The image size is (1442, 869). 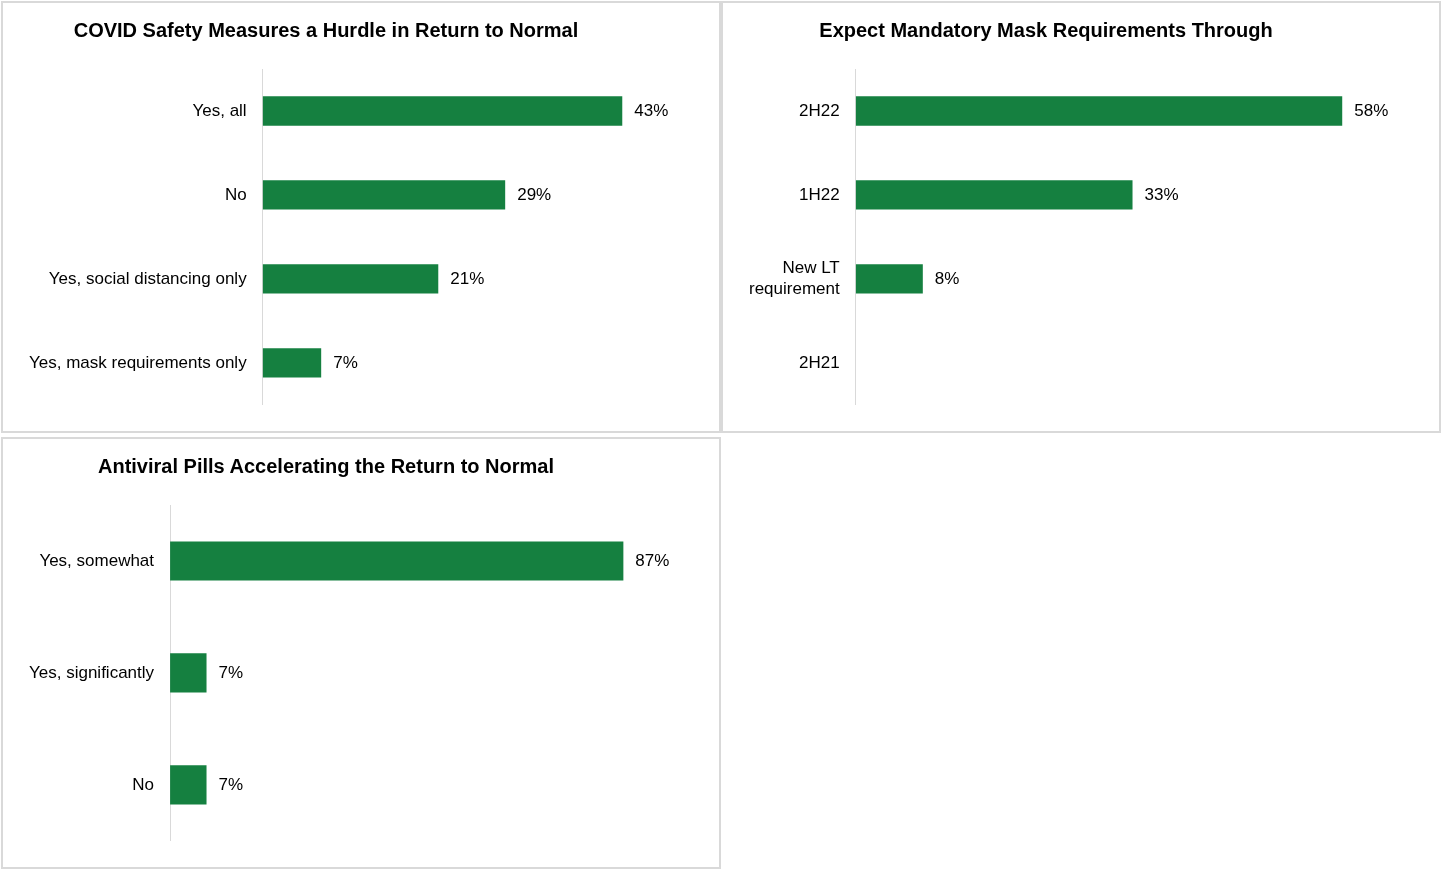 I want to click on data-label: 58%, so click(x=1371, y=110).